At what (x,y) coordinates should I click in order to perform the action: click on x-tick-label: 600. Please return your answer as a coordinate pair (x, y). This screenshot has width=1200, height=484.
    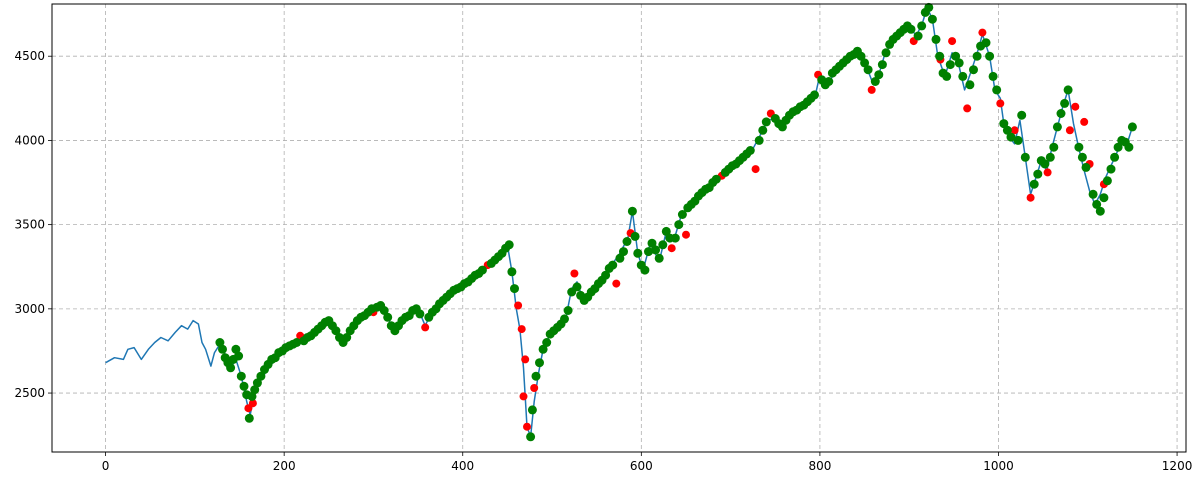
    Looking at the image, I should click on (641, 466).